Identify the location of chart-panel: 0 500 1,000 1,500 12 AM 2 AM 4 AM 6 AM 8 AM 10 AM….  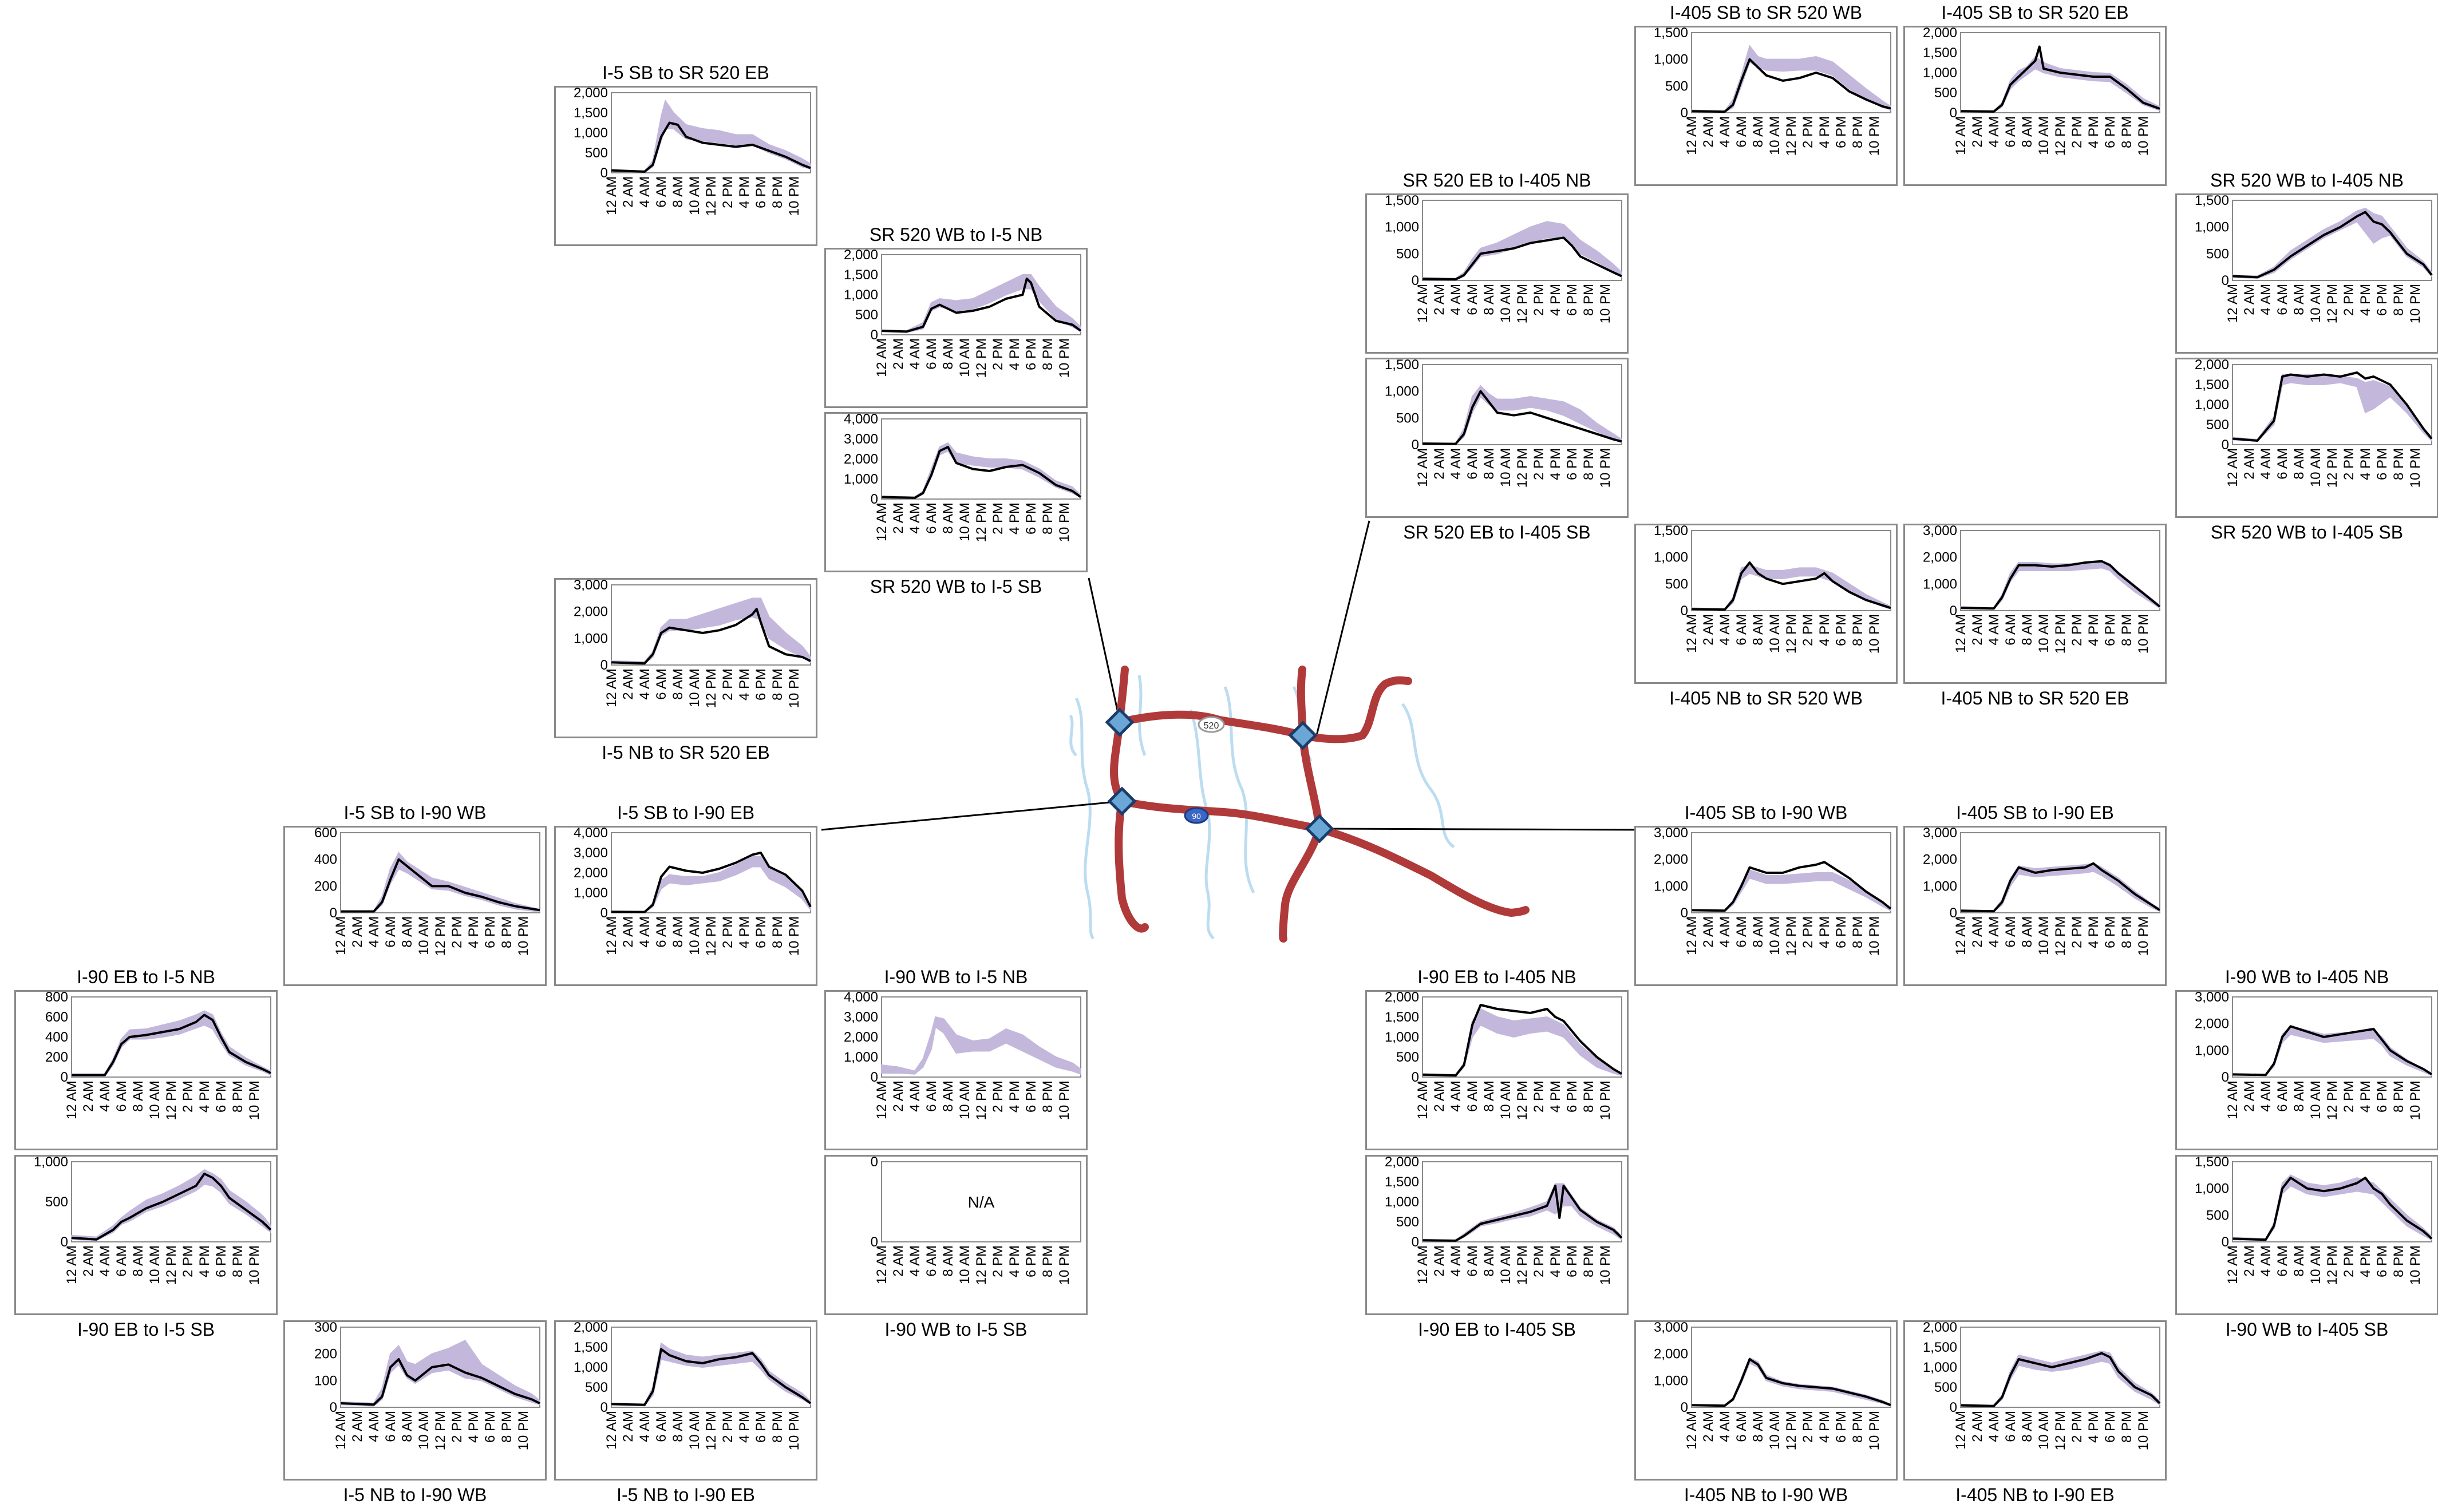
(1766, 106).